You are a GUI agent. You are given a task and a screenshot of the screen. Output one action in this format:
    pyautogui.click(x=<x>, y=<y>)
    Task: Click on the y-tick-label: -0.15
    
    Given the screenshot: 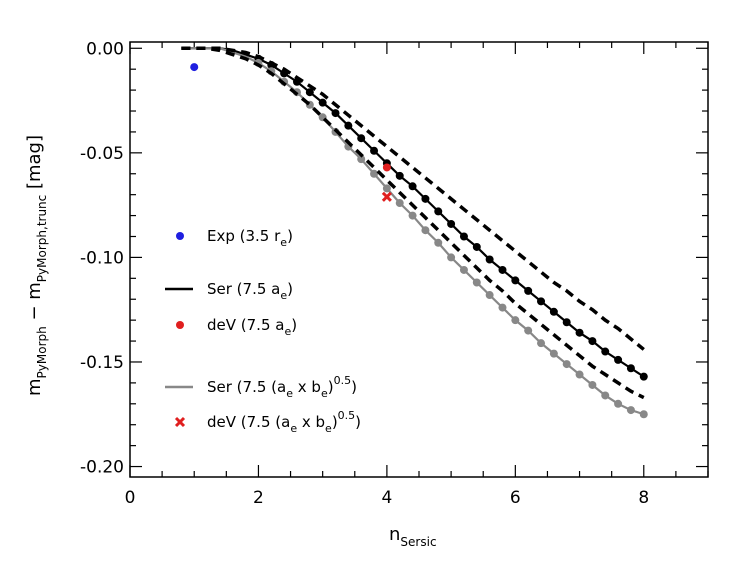 What is the action you would take?
    pyautogui.click(x=102, y=363)
    